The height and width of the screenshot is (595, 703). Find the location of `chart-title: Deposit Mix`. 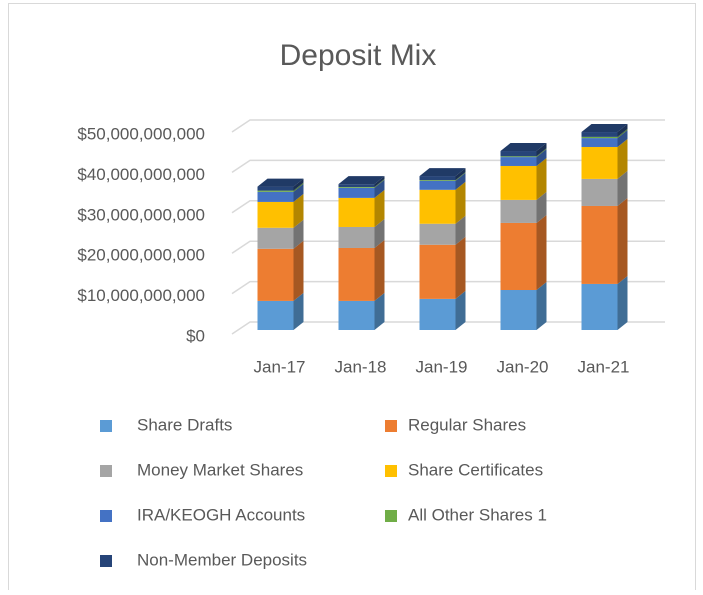

chart-title: Deposit Mix is located at coordinates (358, 55).